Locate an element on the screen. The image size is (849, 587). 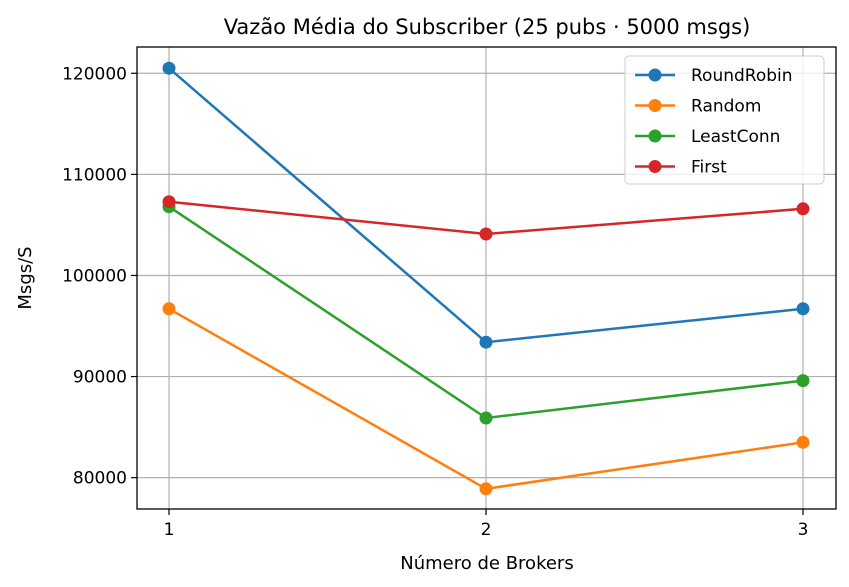
y-tick-label: 80000 is located at coordinates (100, 479).